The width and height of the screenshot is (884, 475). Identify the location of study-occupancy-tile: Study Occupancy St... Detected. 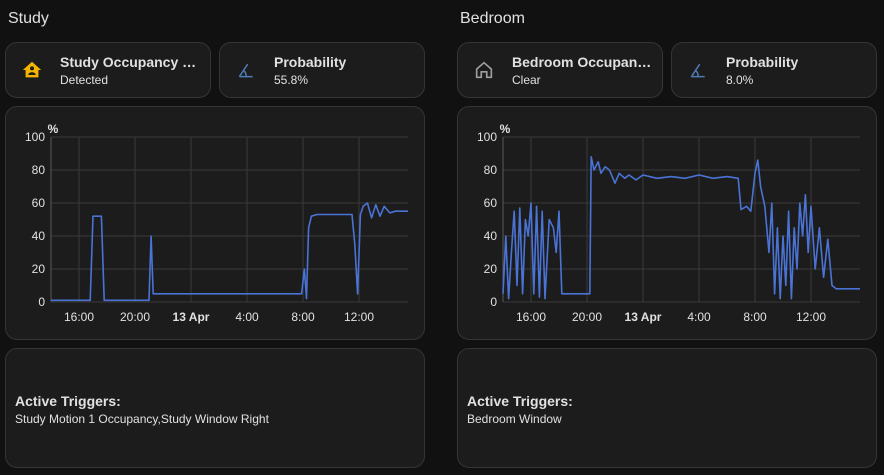
(108, 70).